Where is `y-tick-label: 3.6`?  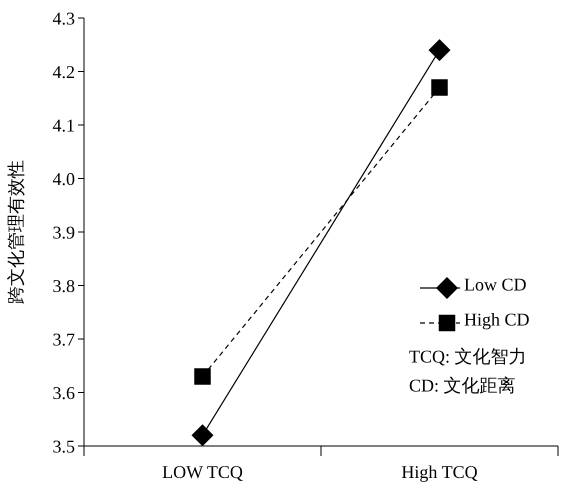
y-tick-label: 3.6 is located at coordinates (63, 392).